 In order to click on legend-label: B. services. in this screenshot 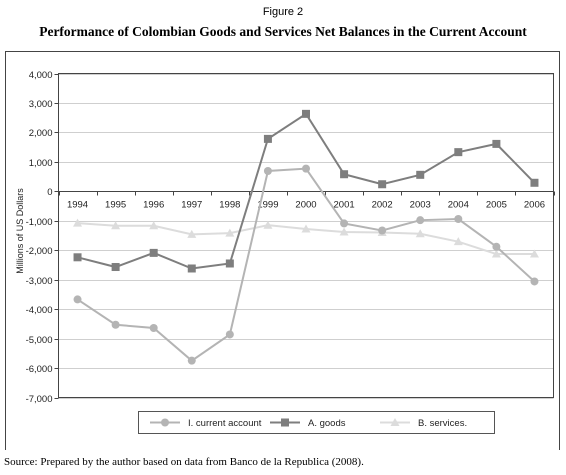, I will do `click(442, 423)`.